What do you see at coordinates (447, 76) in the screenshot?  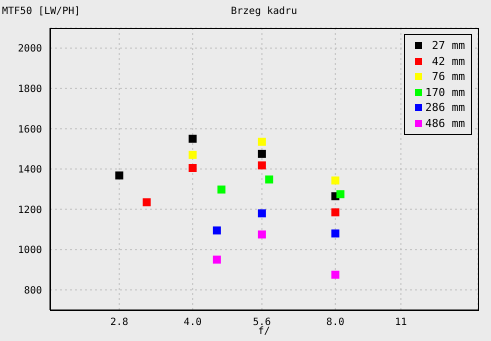 I see `legend-label: 76 mm` at bounding box center [447, 76].